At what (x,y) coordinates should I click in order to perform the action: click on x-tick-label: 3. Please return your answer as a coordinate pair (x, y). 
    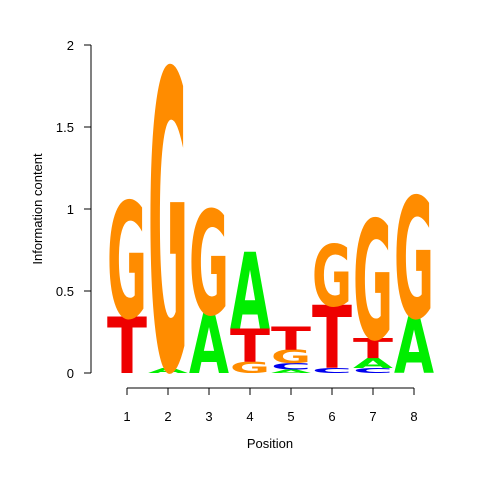
    Looking at the image, I should click on (208, 416).